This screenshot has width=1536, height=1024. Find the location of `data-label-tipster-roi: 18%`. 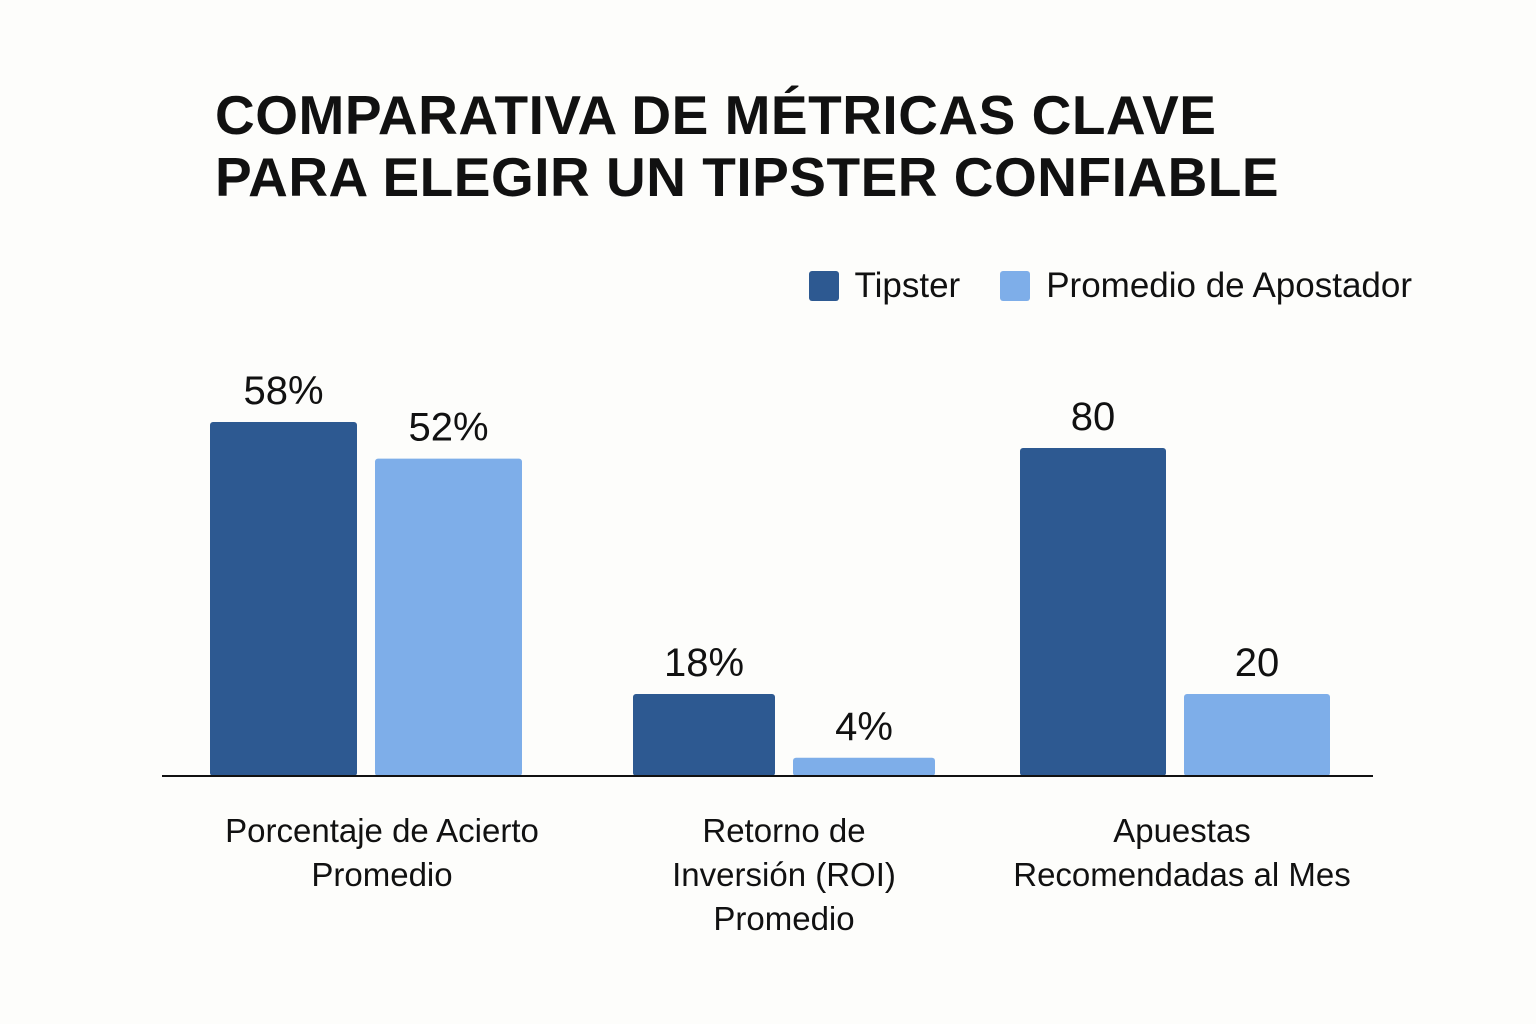

data-label-tipster-roi: 18% is located at coordinates (704, 663).